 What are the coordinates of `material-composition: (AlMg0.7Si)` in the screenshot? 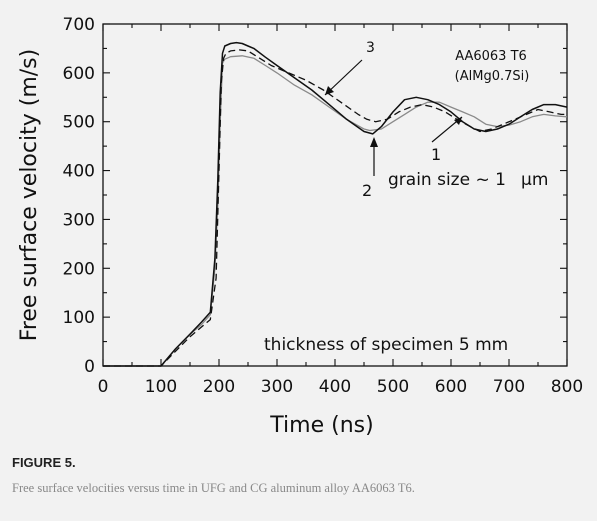 It's located at (492, 76).